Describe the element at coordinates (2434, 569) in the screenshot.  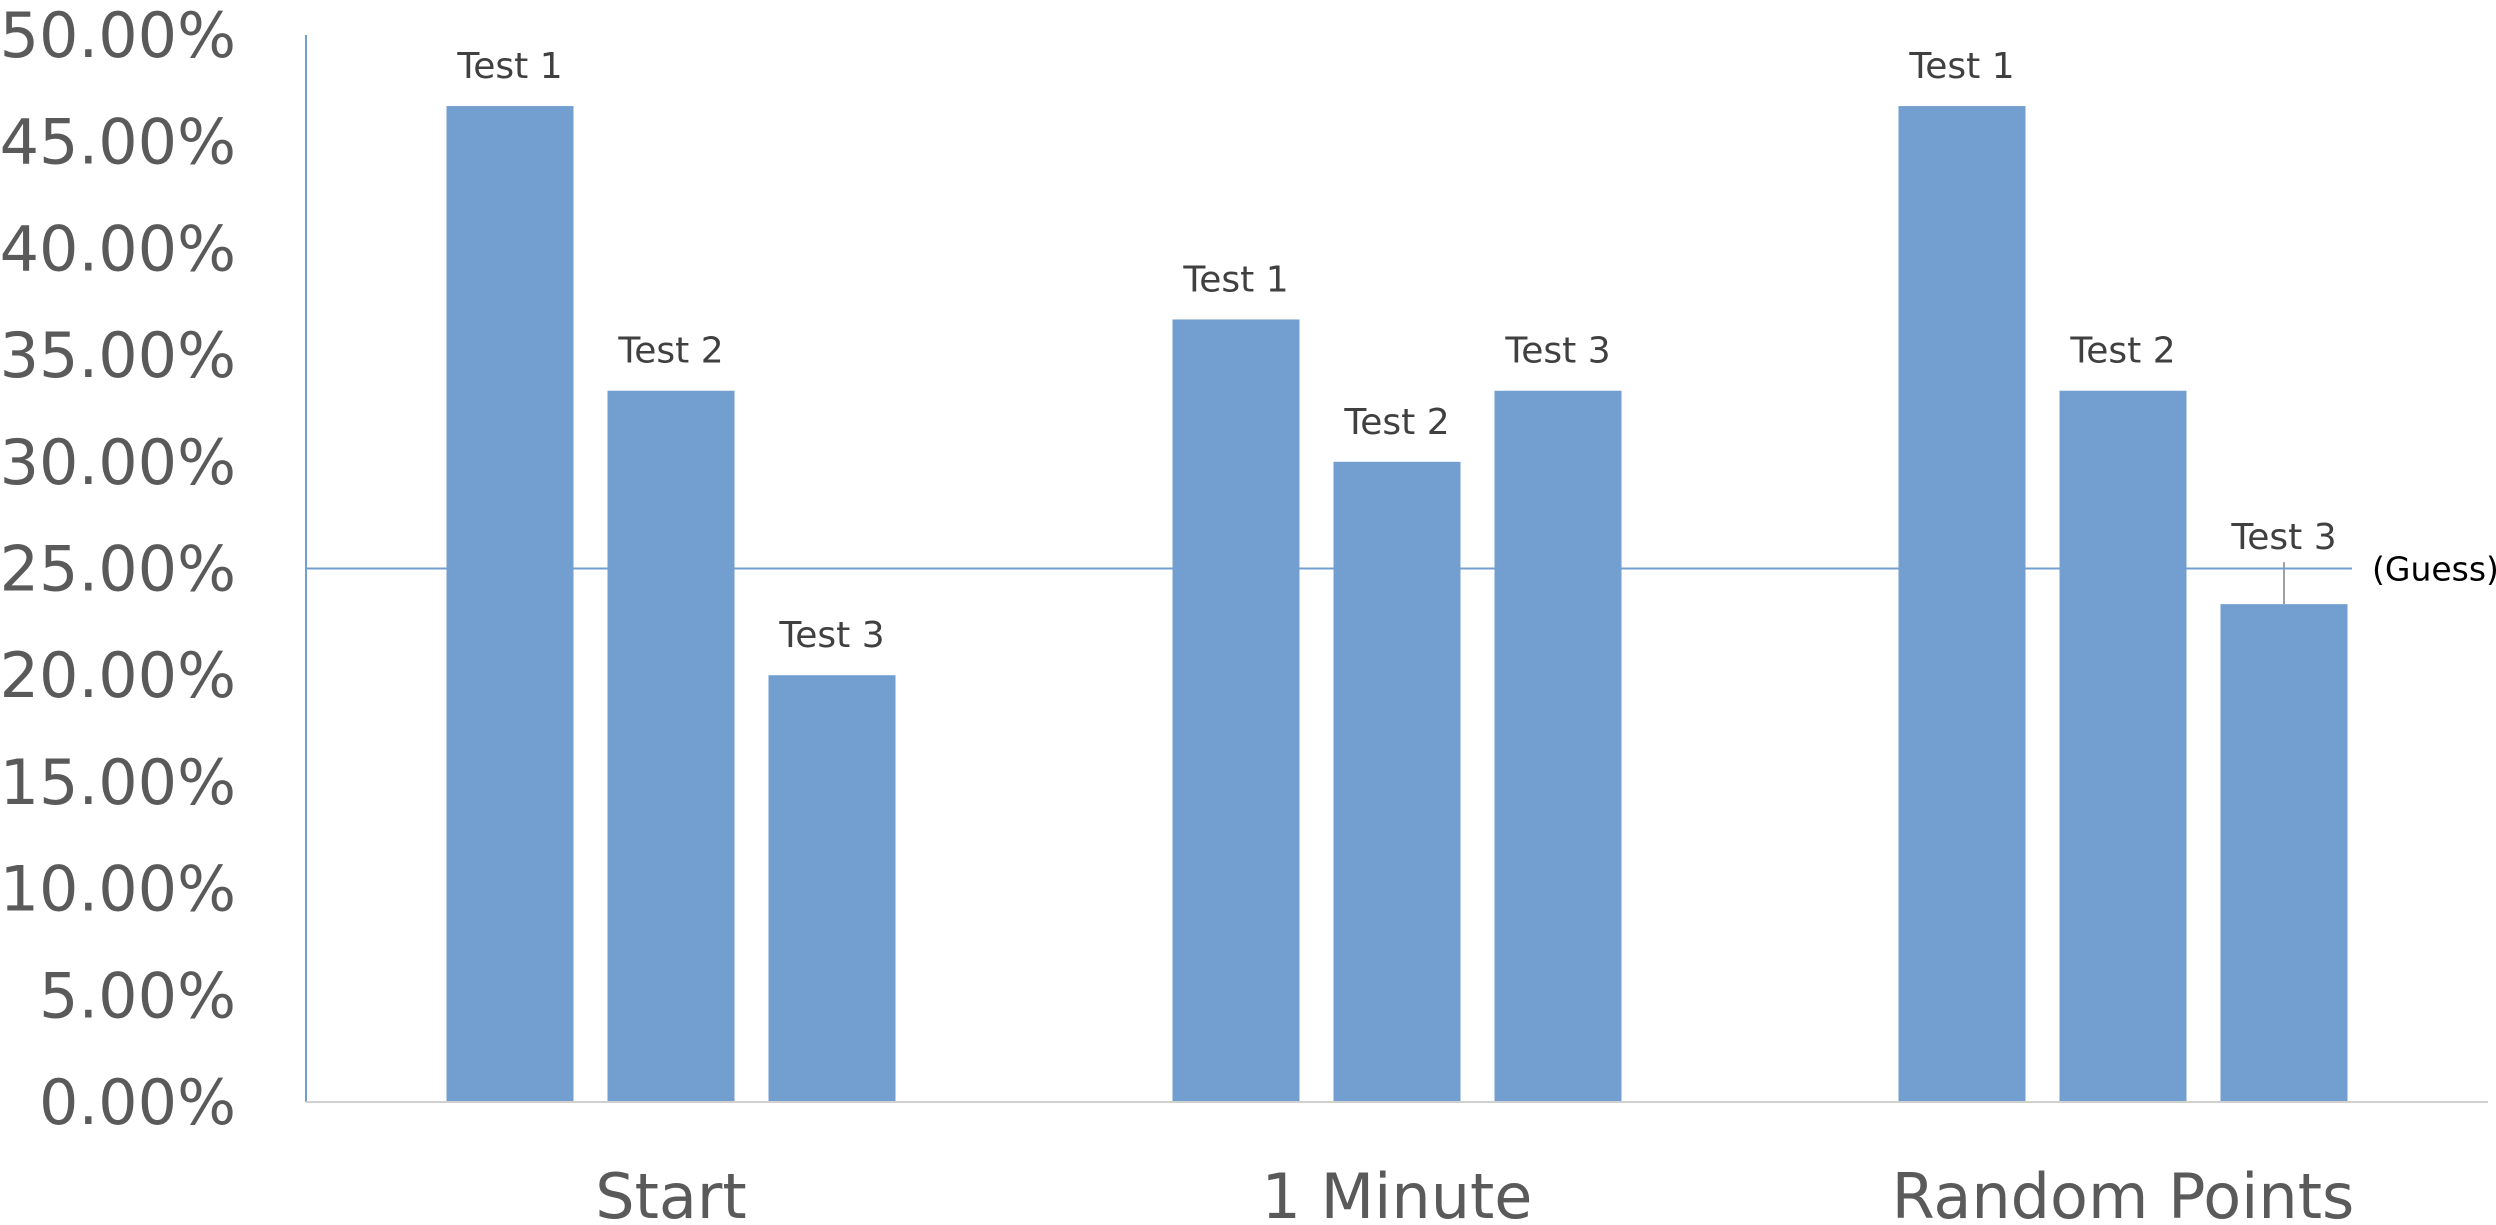
I see `reference-line-label: (Guess)` at that location.